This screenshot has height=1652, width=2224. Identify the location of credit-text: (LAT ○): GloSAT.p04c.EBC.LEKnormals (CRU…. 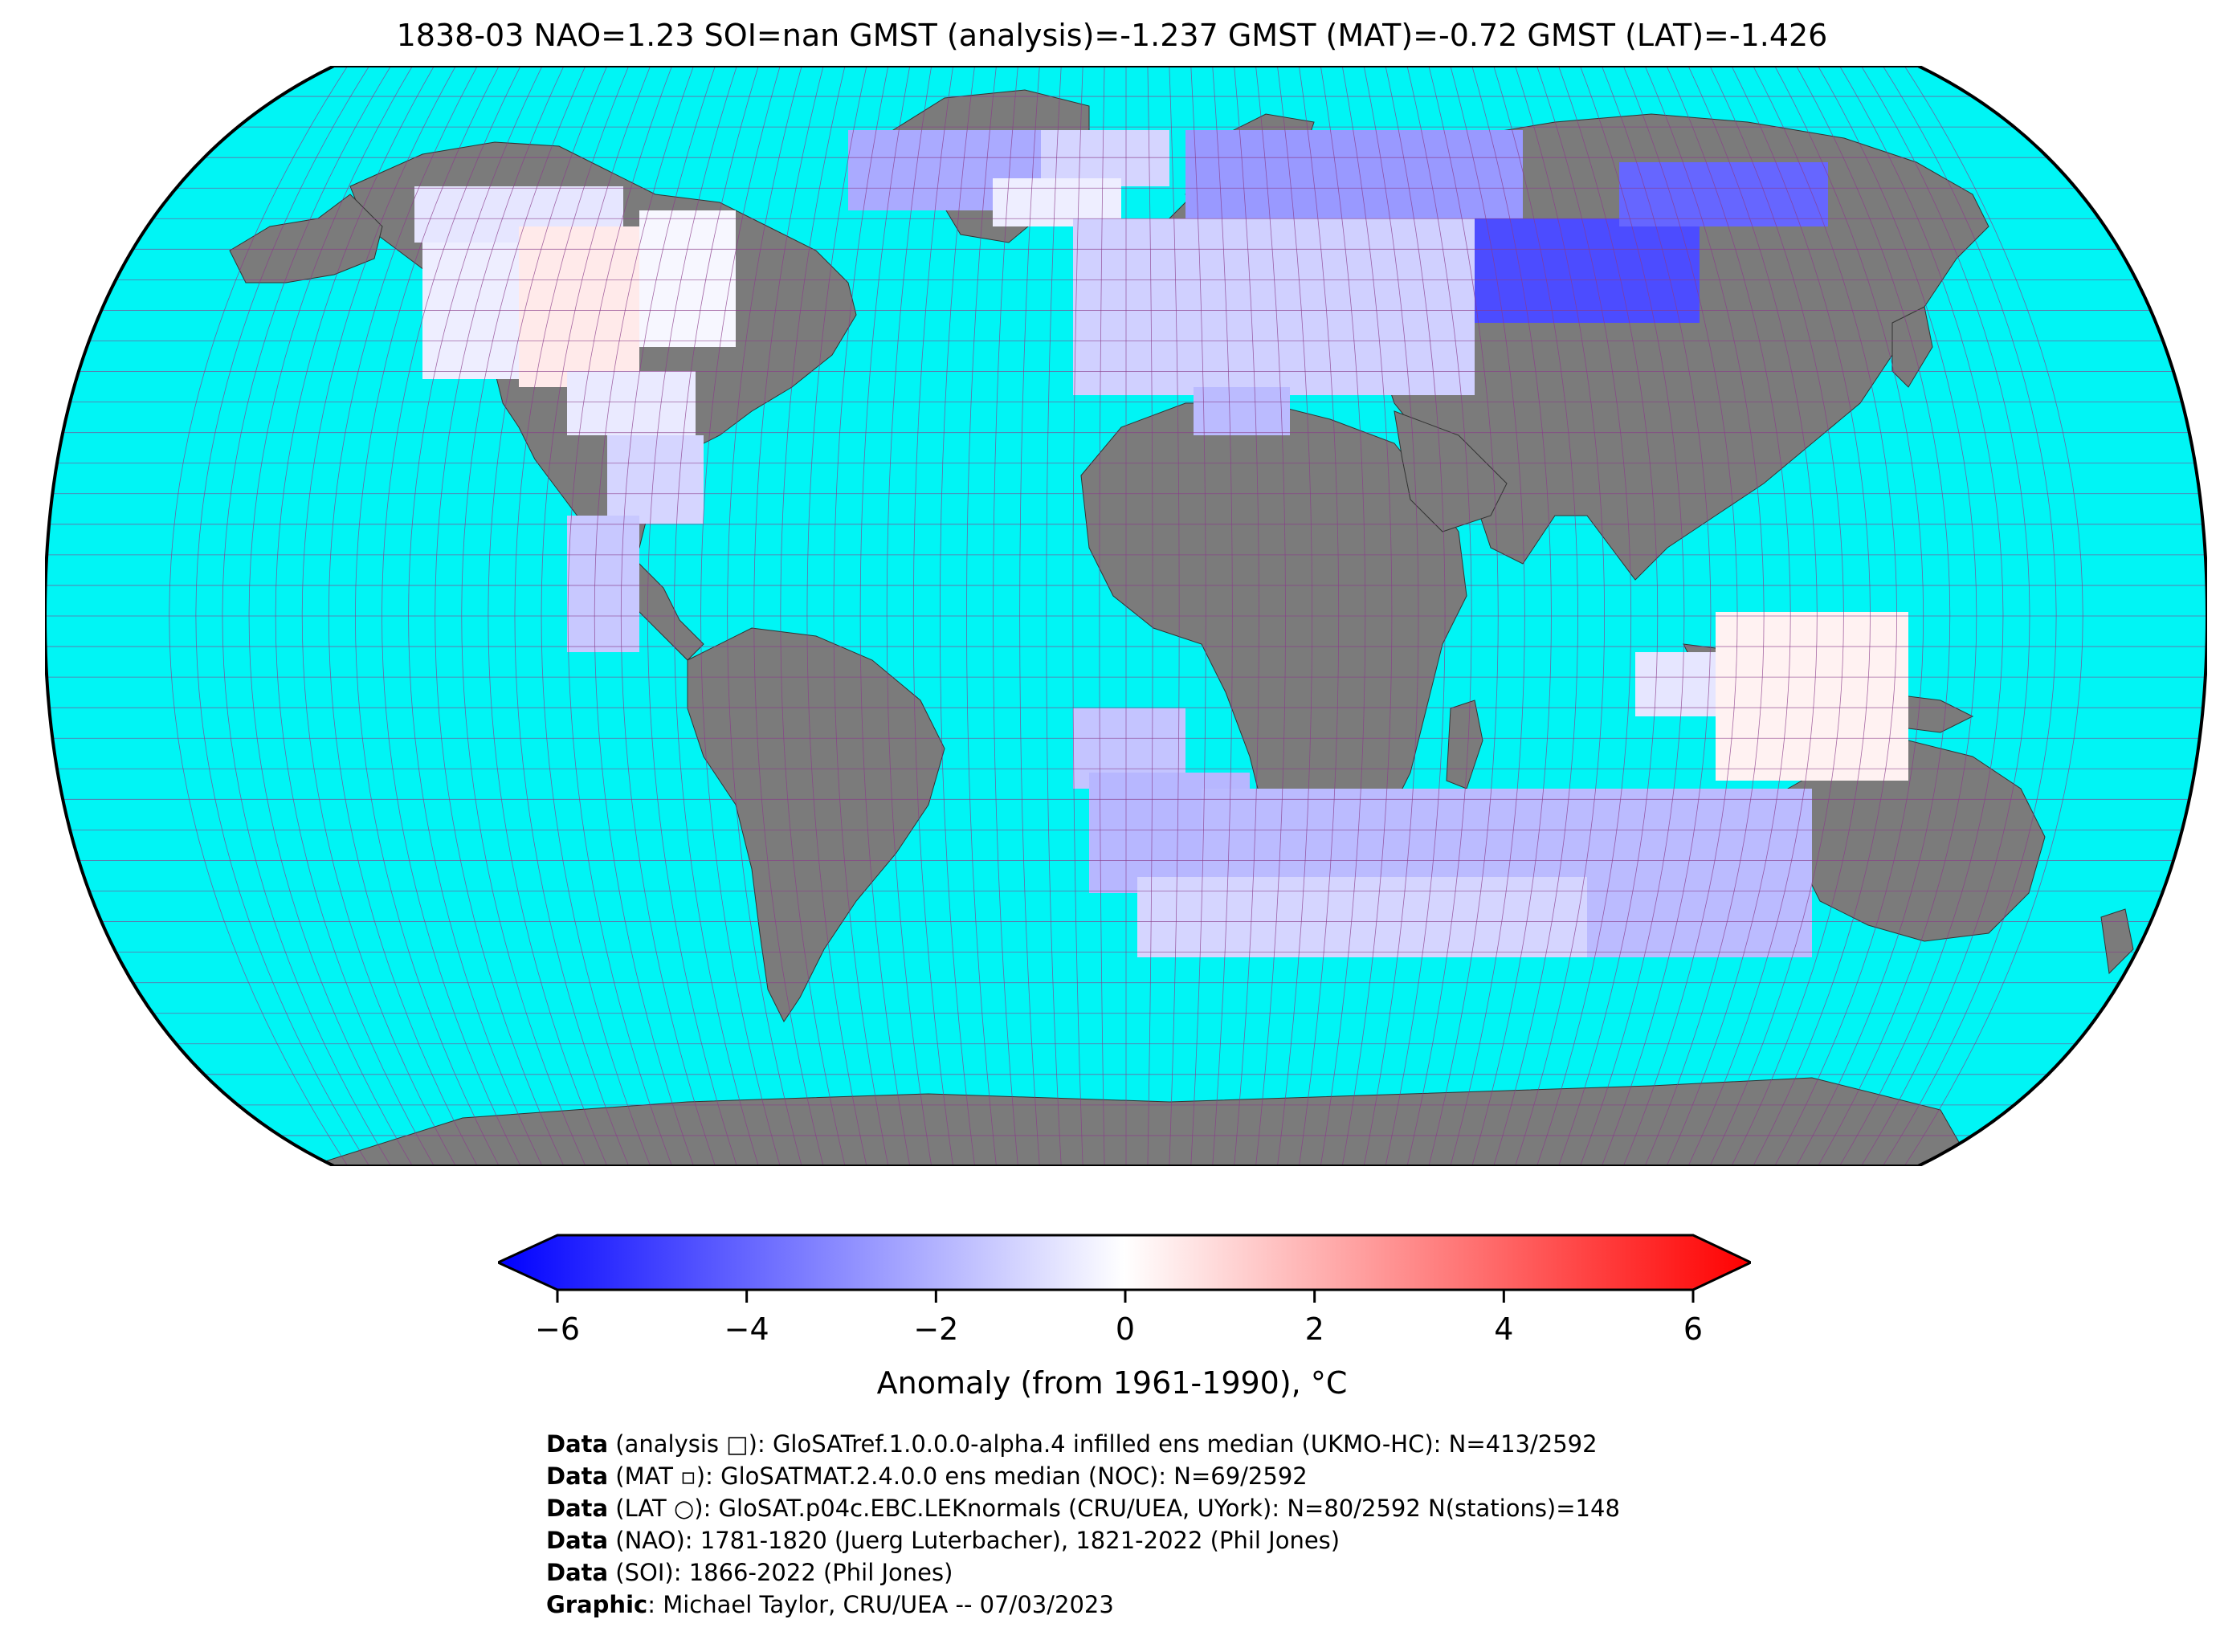
(1114, 1508).